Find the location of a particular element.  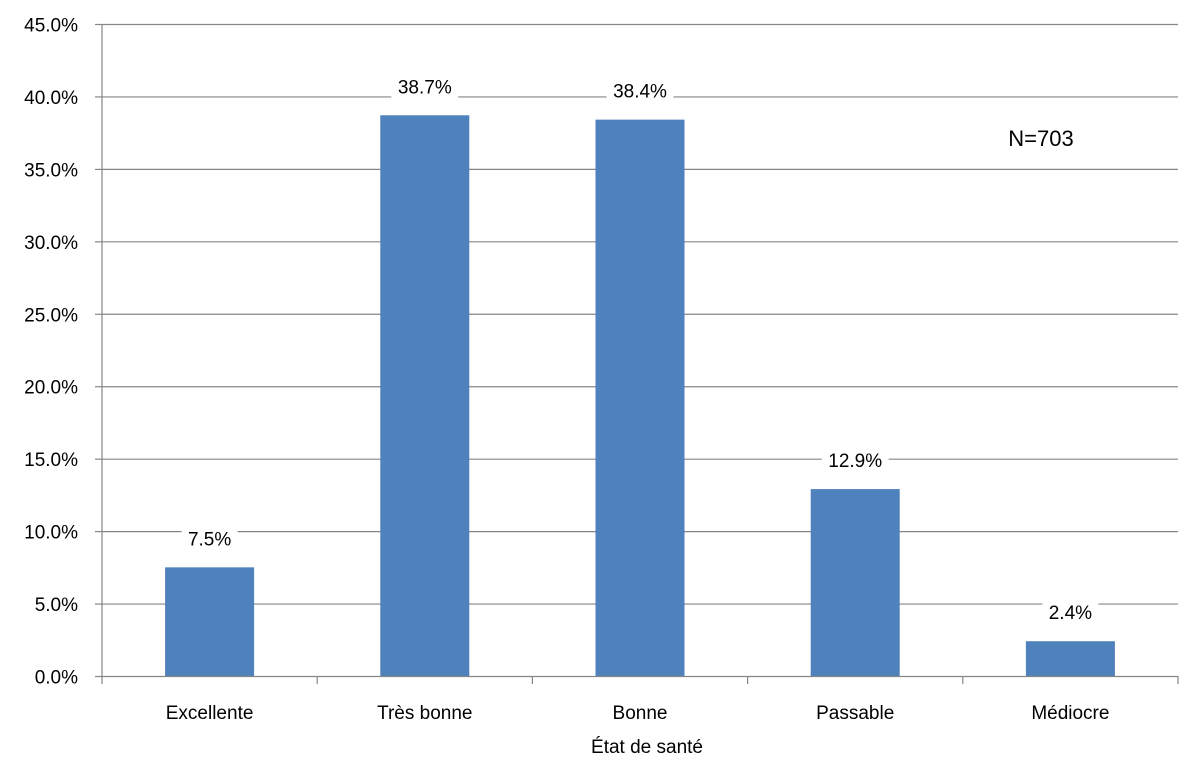

x-category-label: Excellente is located at coordinates (210, 713).